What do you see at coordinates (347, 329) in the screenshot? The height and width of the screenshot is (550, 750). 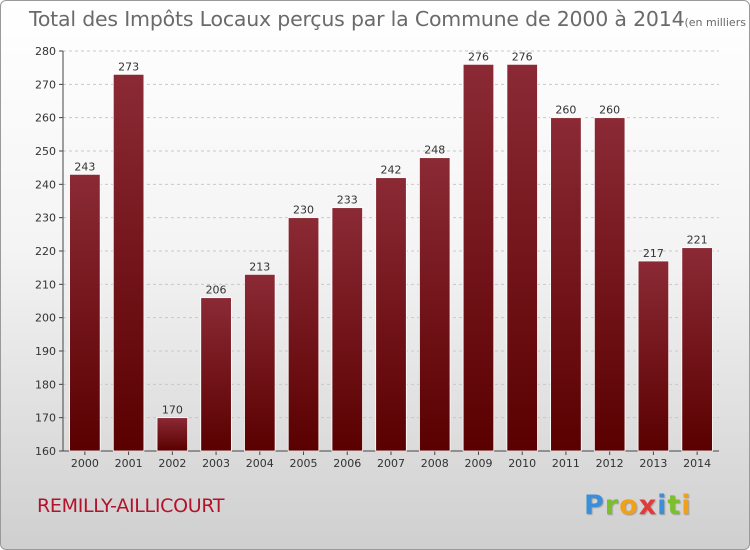 I see `bar-2006` at bounding box center [347, 329].